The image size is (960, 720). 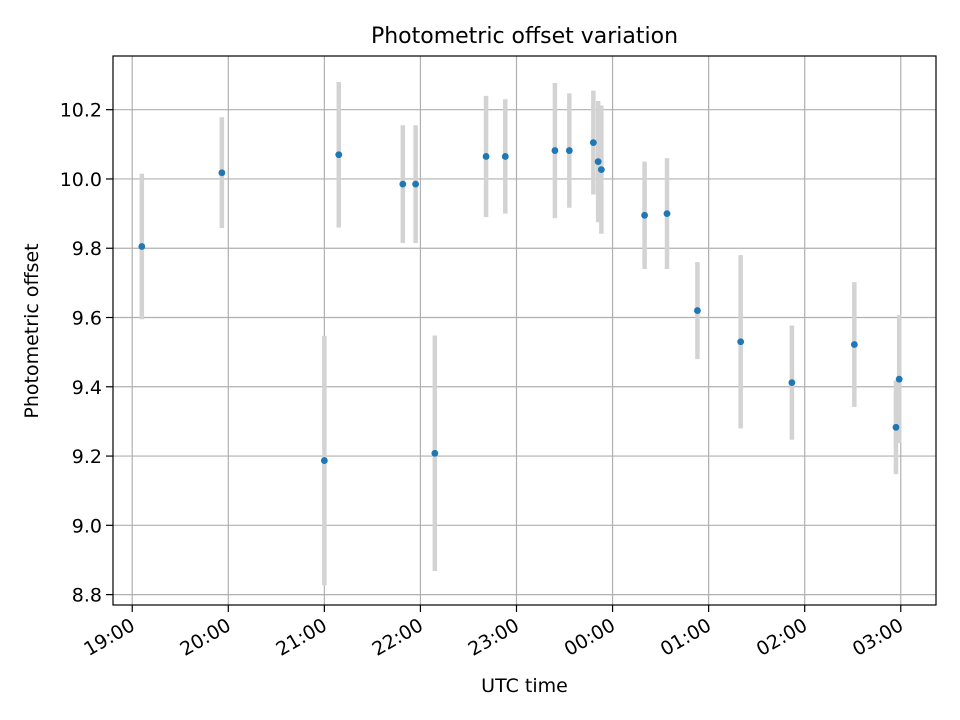 I want to click on y-tick-label: 9.6, so click(x=87, y=319).